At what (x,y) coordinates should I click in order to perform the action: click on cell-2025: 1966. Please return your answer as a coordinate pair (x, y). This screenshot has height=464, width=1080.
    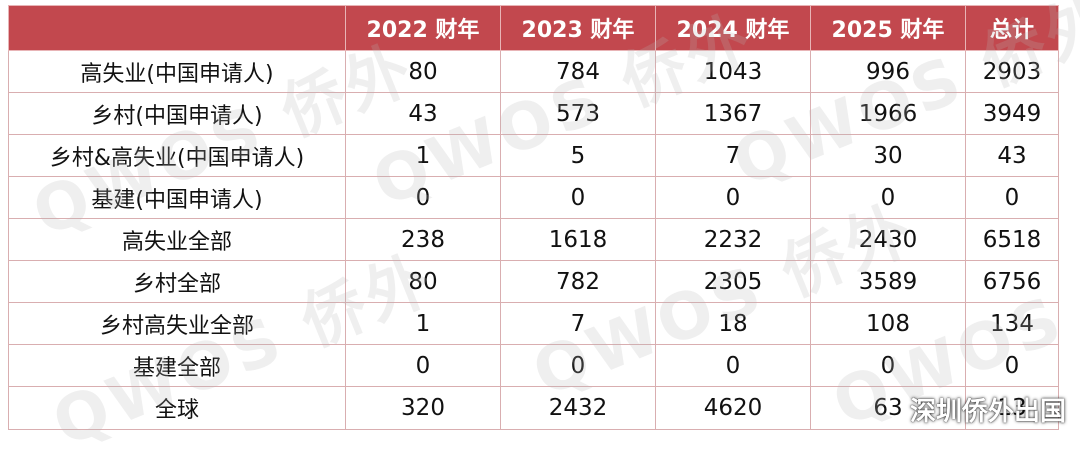
    Looking at the image, I should click on (888, 113).